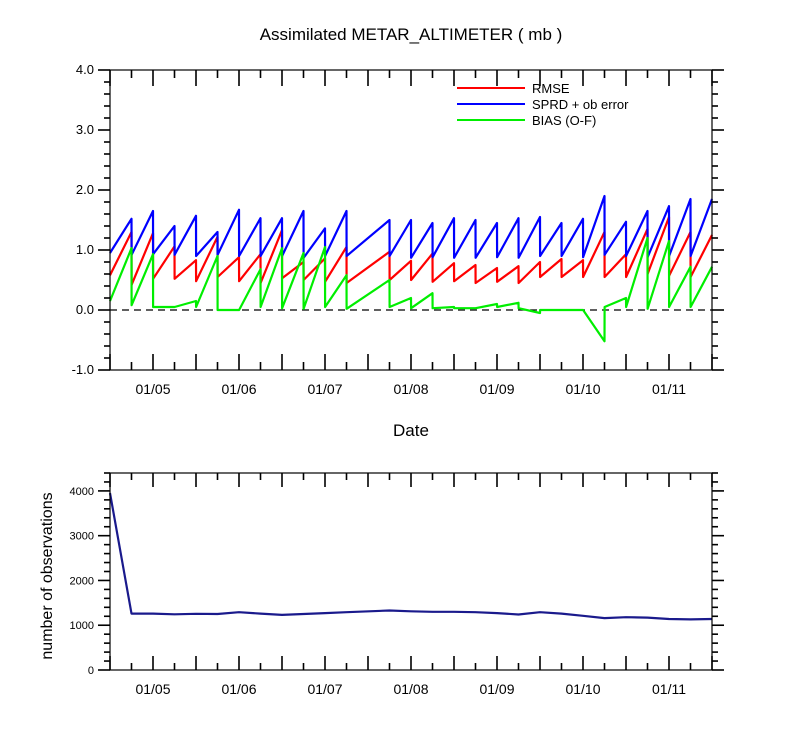 The height and width of the screenshot is (750, 800). Describe the element at coordinates (580, 104) in the screenshot. I see `legend-label-sprd-ob-error: SPRD + ob error` at that location.